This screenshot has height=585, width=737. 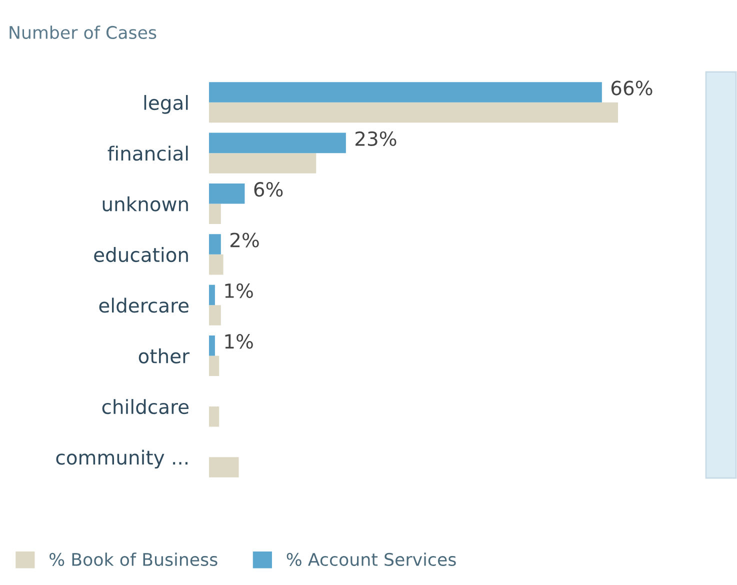 What do you see at coordinates (145, 204) in the screenshot?
I see `y-tick-label: unknown` at bounding box center [145, 204].